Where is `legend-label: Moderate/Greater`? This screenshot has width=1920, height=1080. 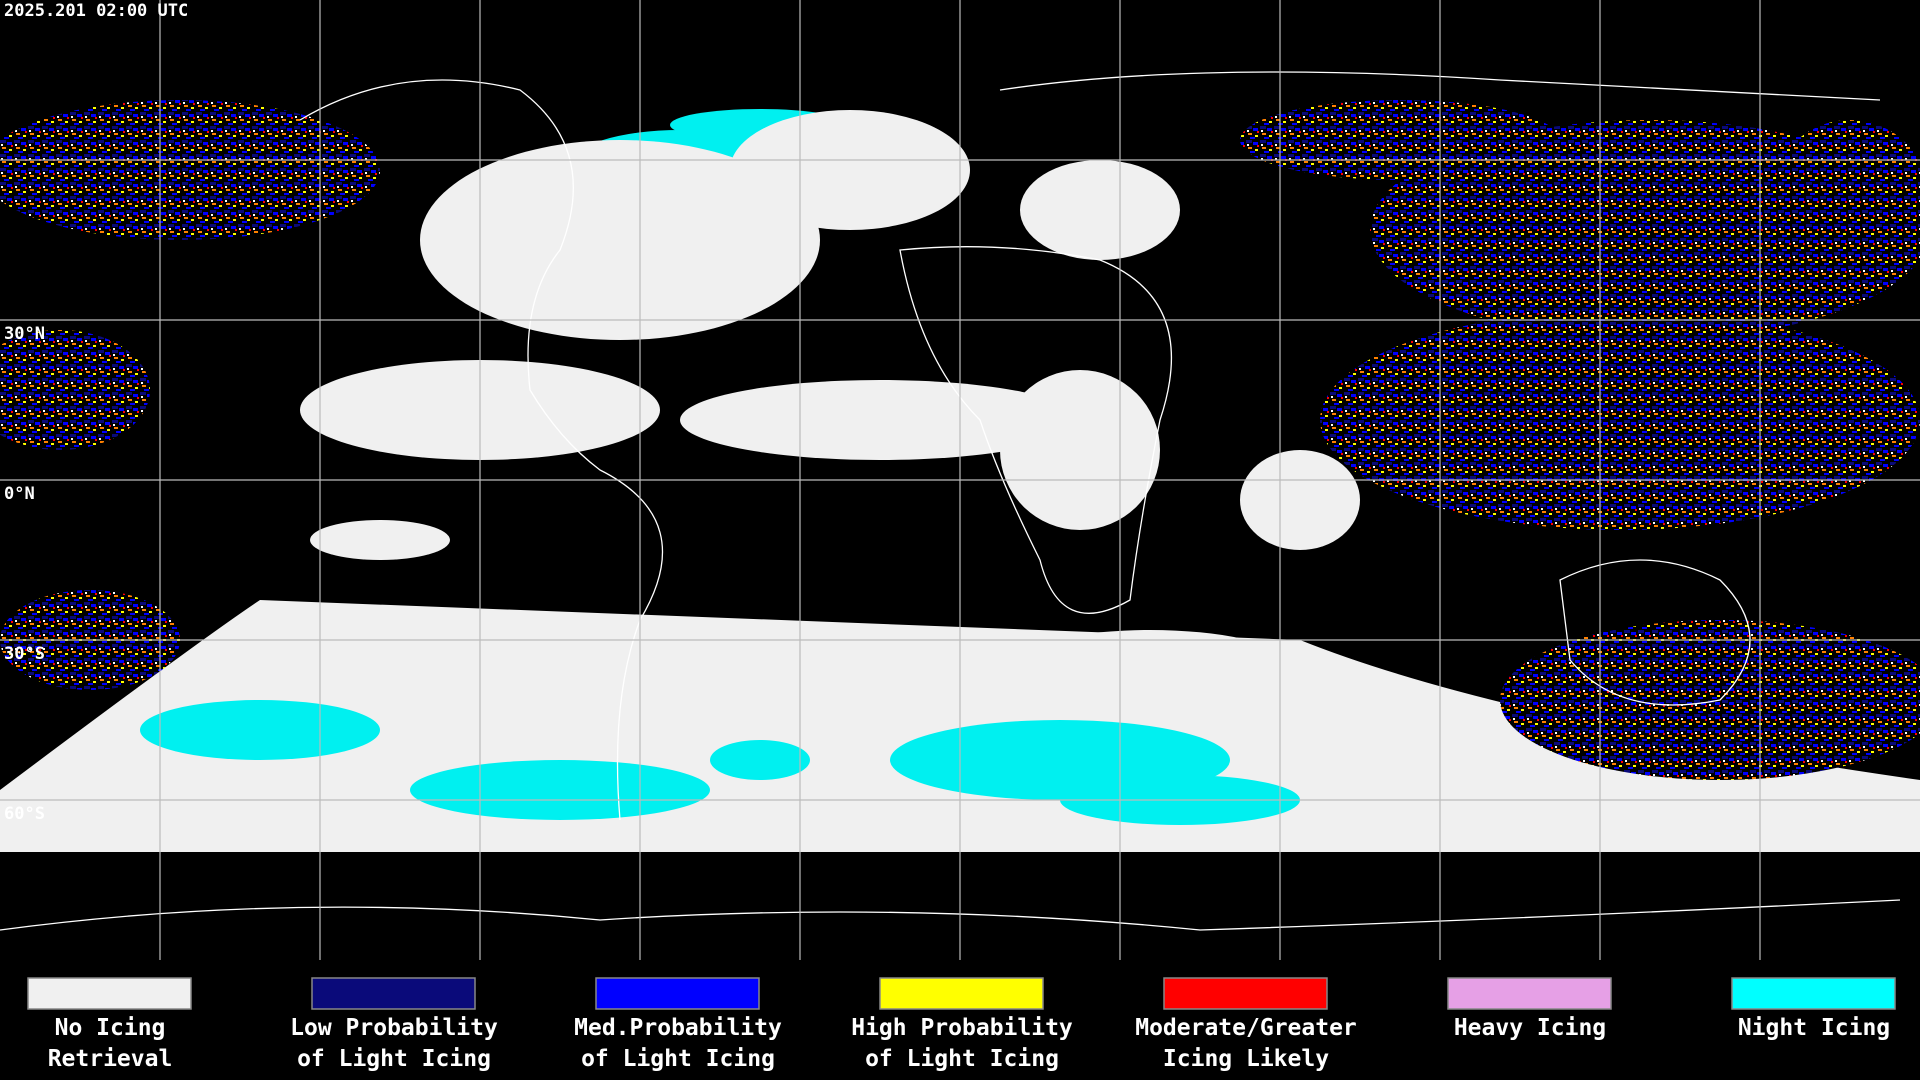 legend-label: Moderate/Greater is located at coordinates (1246, 1028).